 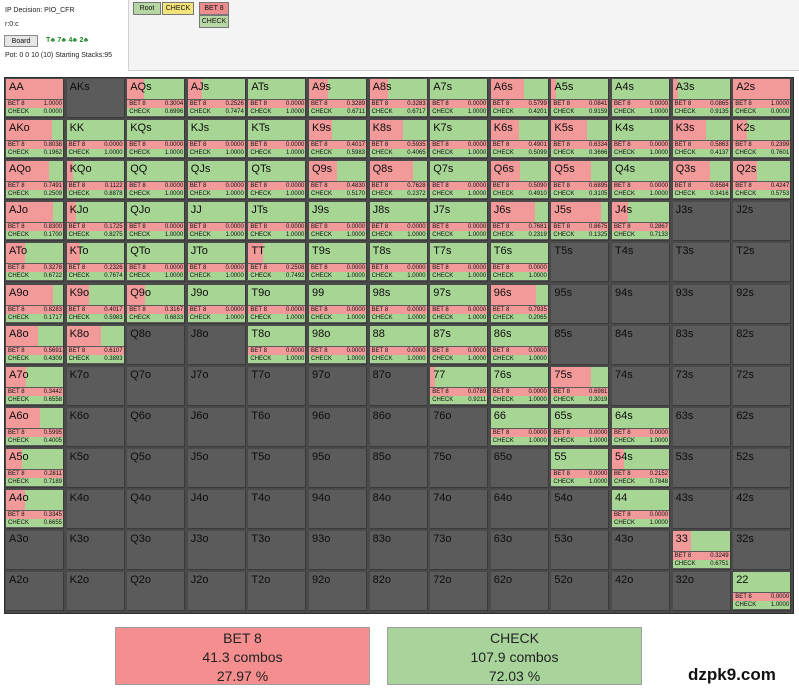 What do you see at coordinates (701, 222) in the screenshot?
I see `hand-cell: J3s` at bounding box center [701, 222].